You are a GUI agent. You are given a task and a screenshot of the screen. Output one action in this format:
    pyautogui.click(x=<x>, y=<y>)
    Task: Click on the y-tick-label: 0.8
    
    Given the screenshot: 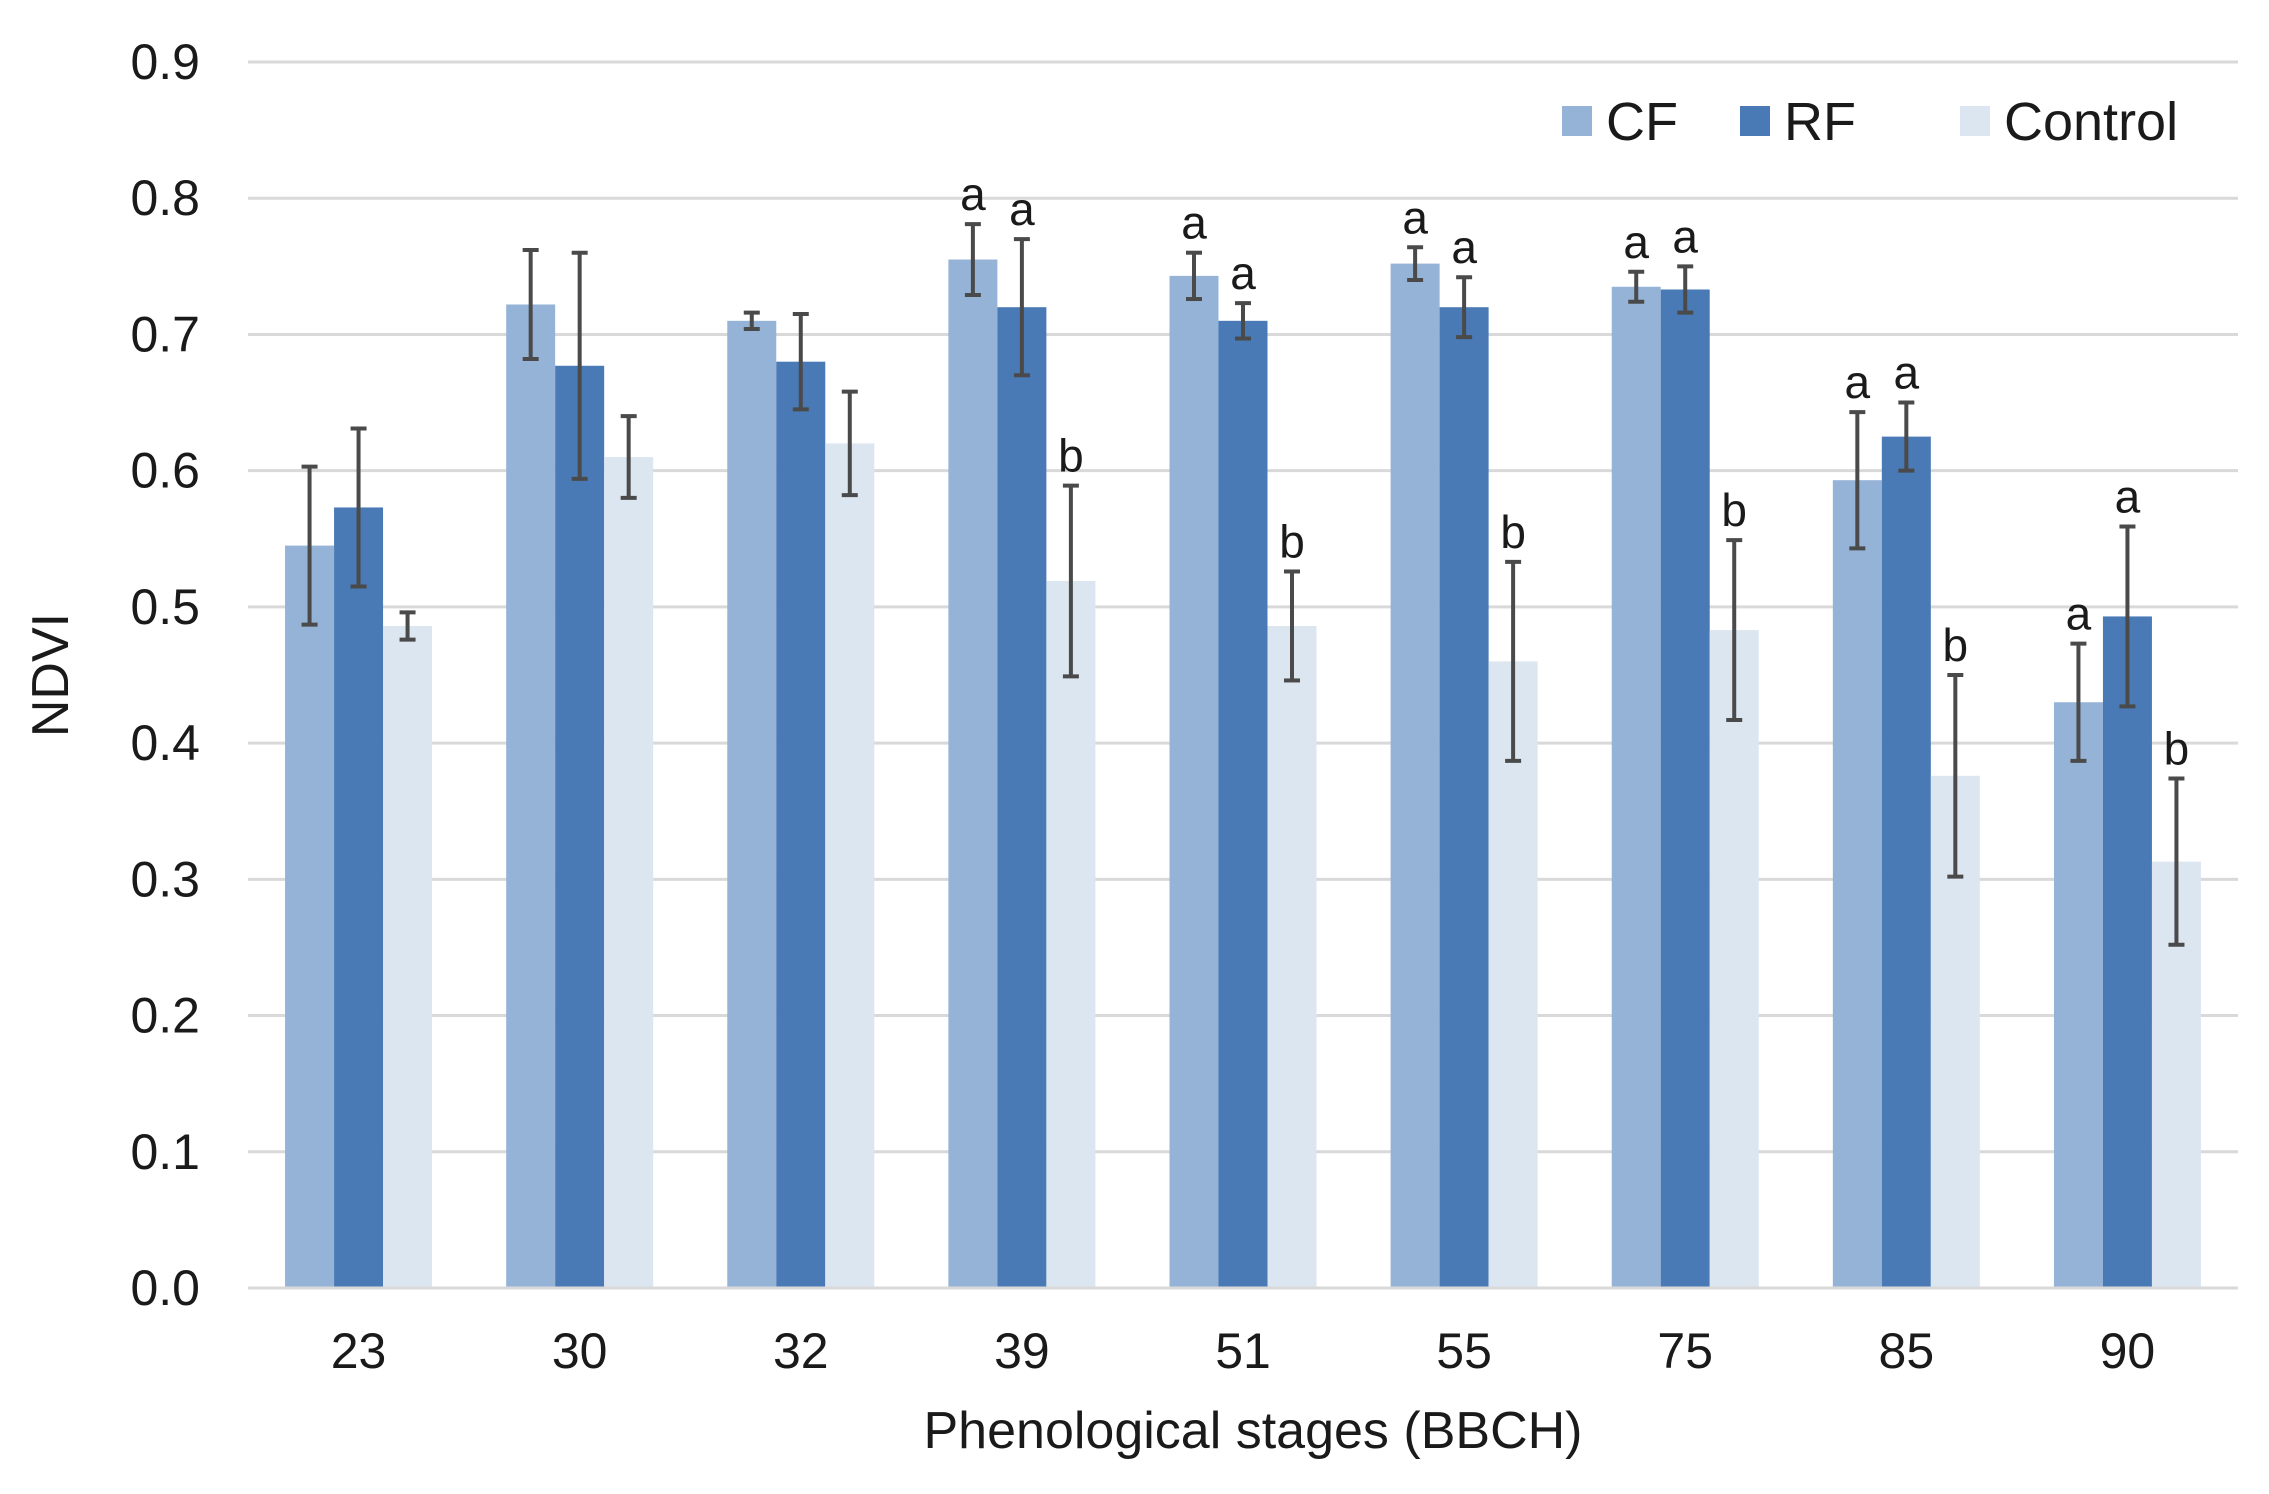 What is the action you would take?
    pyautogui.click(x=165, y=198)
    